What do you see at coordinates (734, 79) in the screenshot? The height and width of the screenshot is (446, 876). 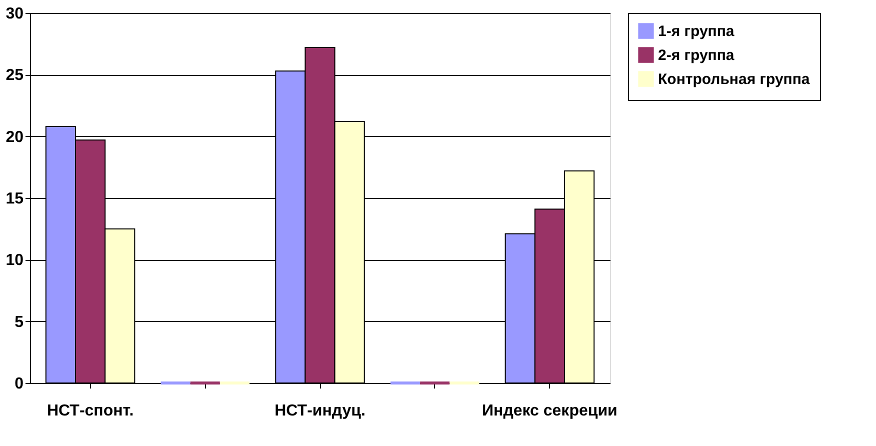 I see `legend-label: Контрольная группа` at bounding box center [734, 79].